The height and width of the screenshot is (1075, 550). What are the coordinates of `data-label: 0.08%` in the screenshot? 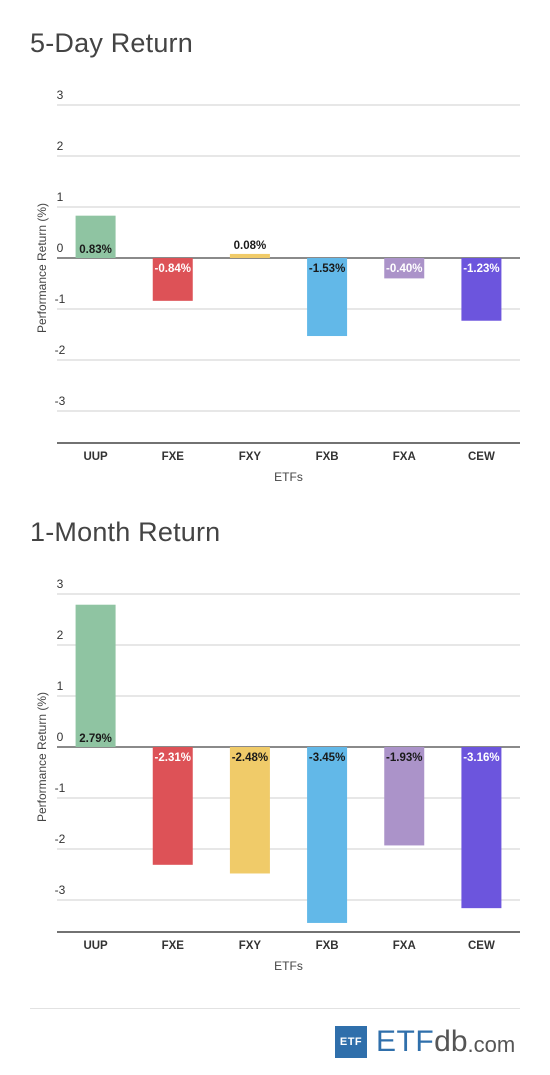 It's located at (250, 246).